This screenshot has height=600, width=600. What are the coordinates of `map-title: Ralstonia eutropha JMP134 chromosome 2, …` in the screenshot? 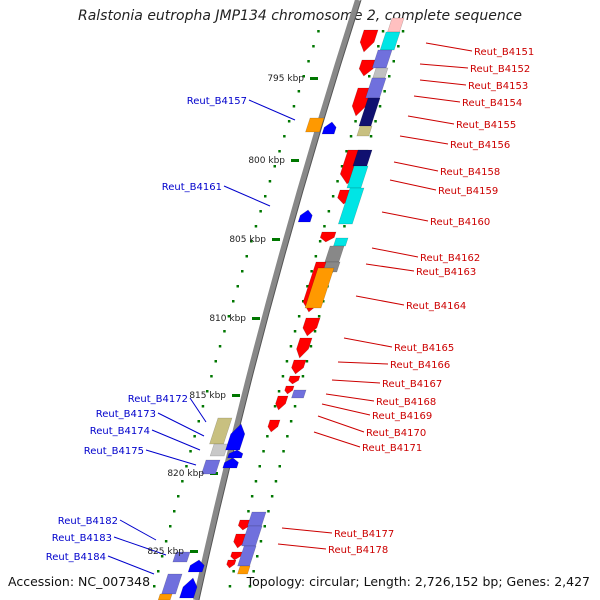 It's located at (299, 16).